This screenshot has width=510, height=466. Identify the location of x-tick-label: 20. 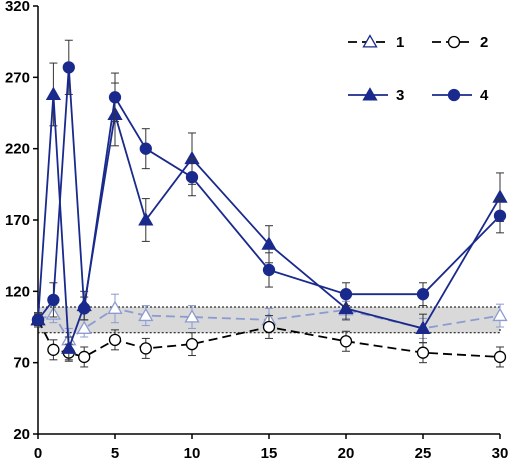
(346, 453).